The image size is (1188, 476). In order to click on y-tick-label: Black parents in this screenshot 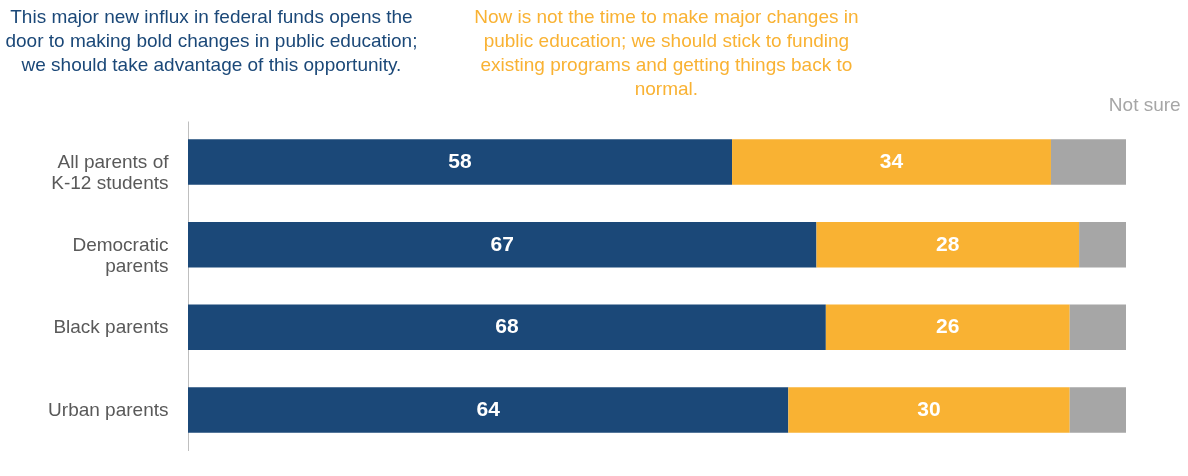, I will do `click(111, 327)`.